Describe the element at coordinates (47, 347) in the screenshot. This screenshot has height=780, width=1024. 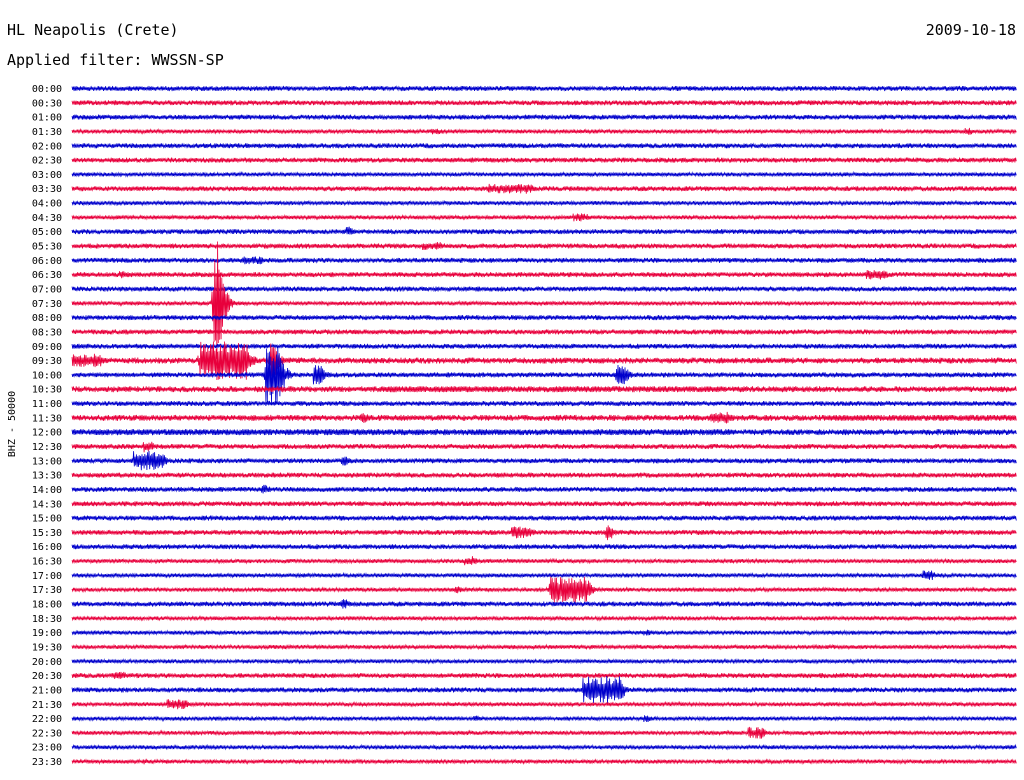
I see `row-time-label: 09:00` at that location.